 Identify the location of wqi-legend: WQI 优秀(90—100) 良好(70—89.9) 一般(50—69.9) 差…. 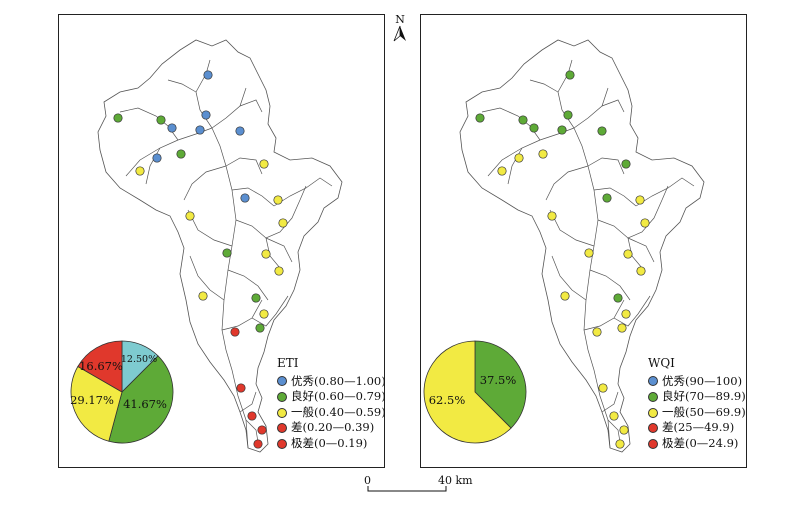
(697, 404).